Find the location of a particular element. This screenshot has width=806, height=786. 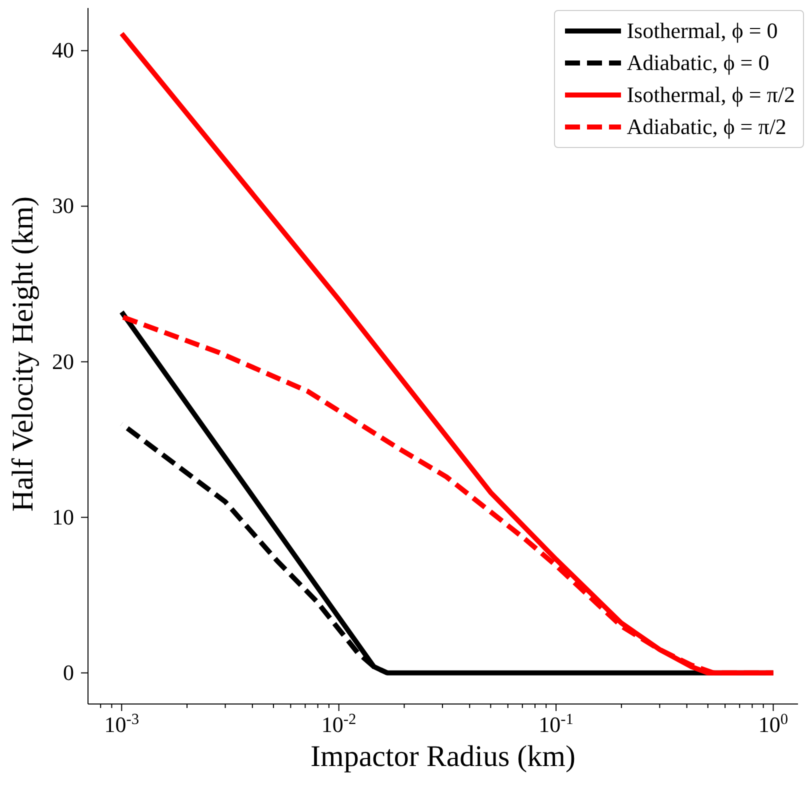

y-tick-label: 30 is located at coordinates (63, 205).